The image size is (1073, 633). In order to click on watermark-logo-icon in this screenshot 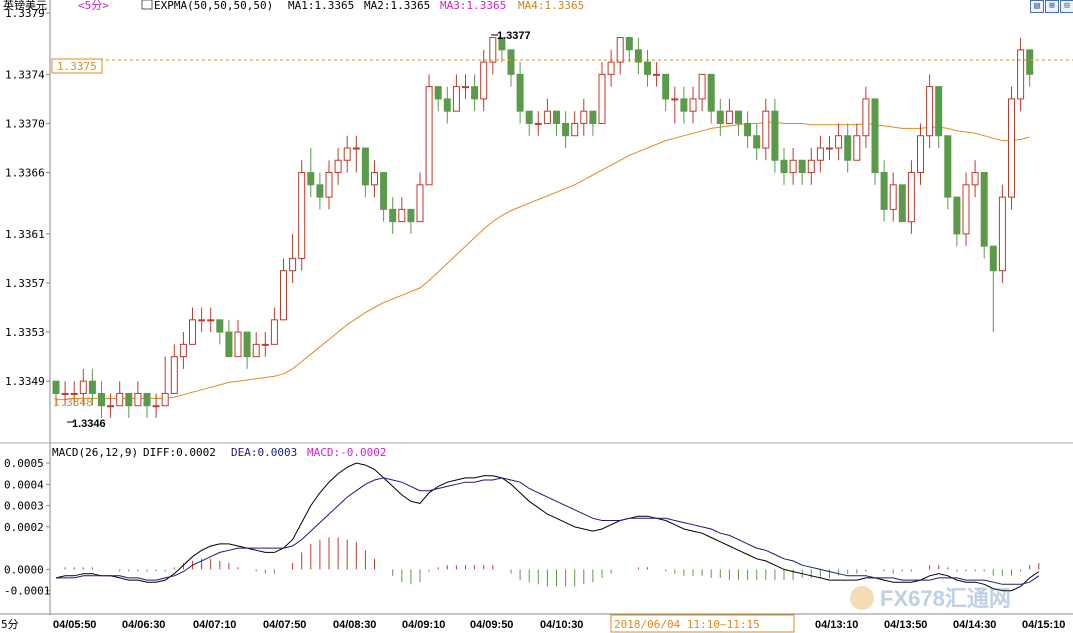, I will do `click(862, 598)`.